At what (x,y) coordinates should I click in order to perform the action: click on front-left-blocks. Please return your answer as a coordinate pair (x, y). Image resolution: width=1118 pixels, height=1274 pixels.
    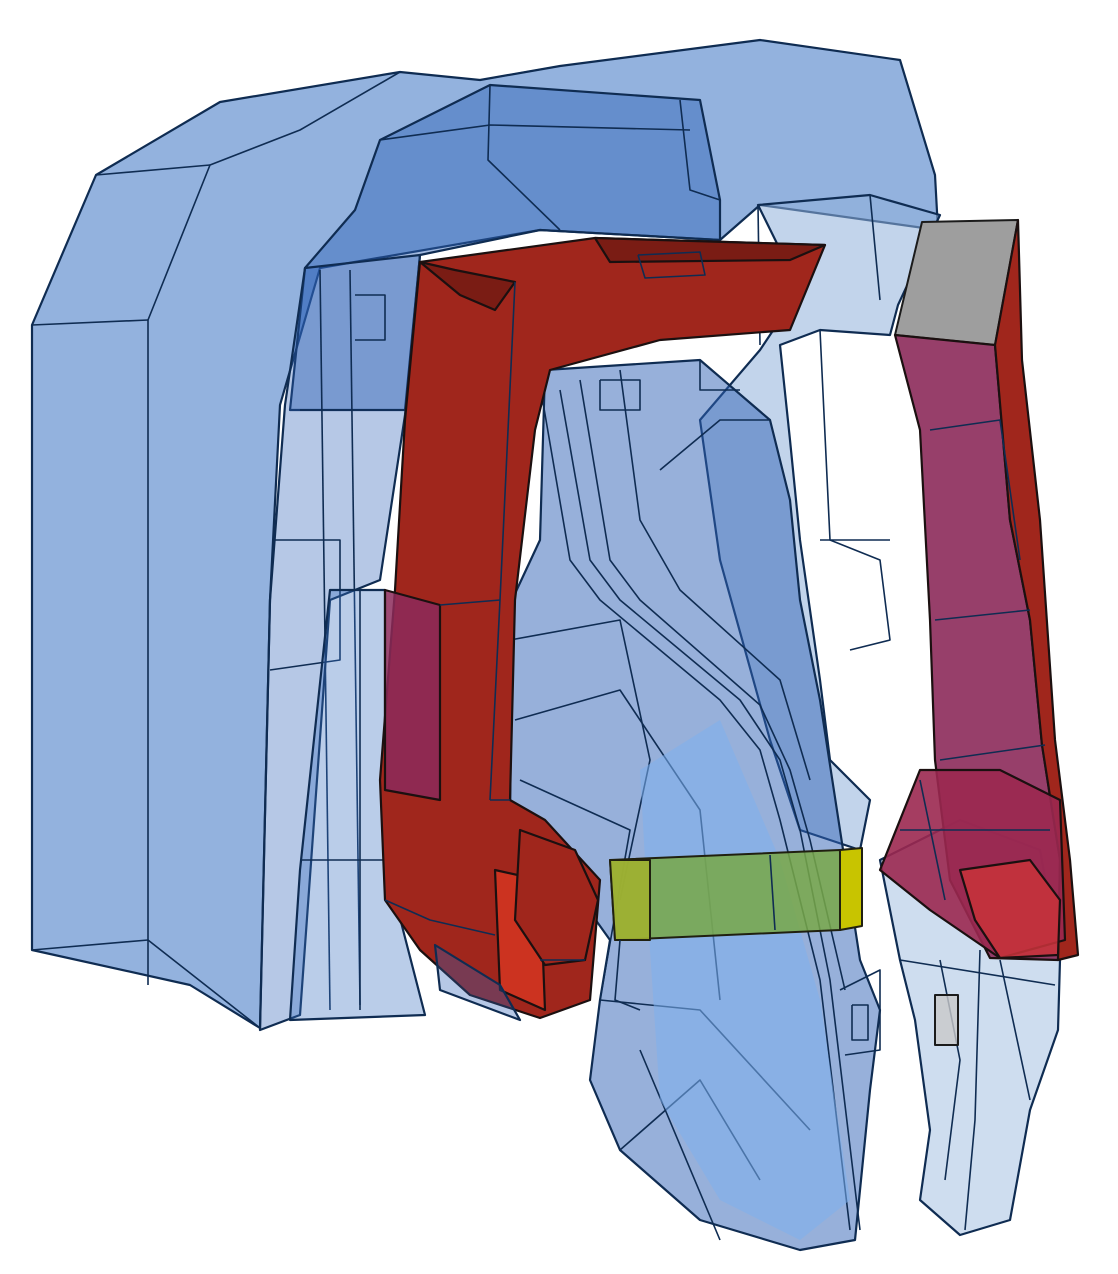
    Looking at the image, I should click on (537, 980).